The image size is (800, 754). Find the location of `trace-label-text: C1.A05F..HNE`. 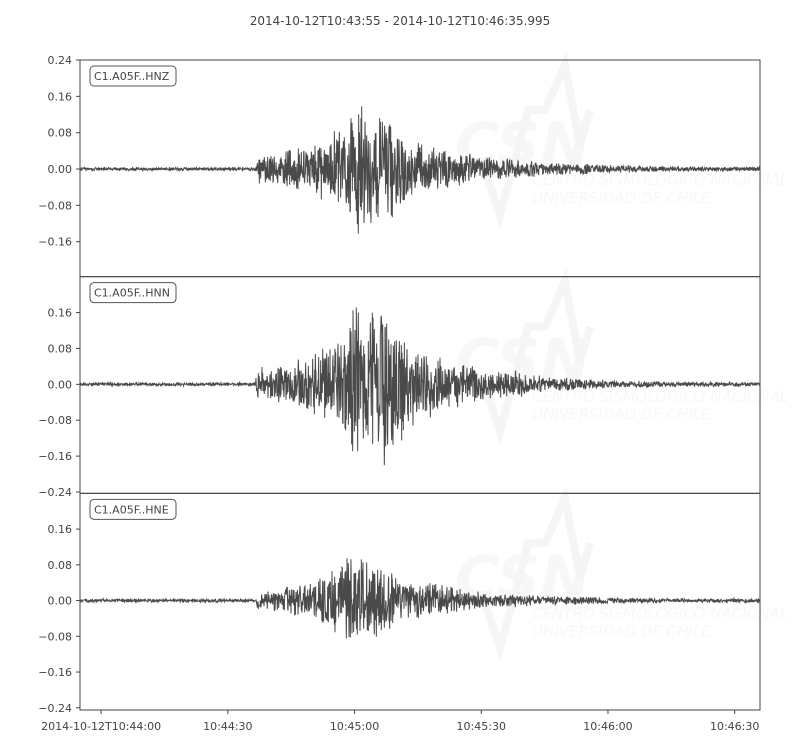

trace-label-text: C1.A05F..HNE is located at coordinates (131, 509).